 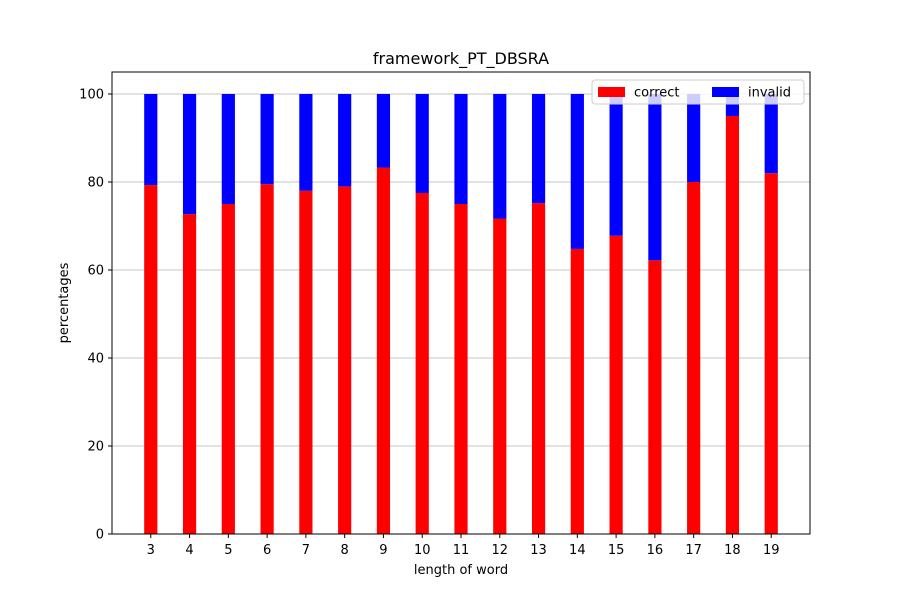 What do you see at coordinates (500, 550) in the screenshot?
I see `x-tick-label: 12` at bounding box center [500, 550].